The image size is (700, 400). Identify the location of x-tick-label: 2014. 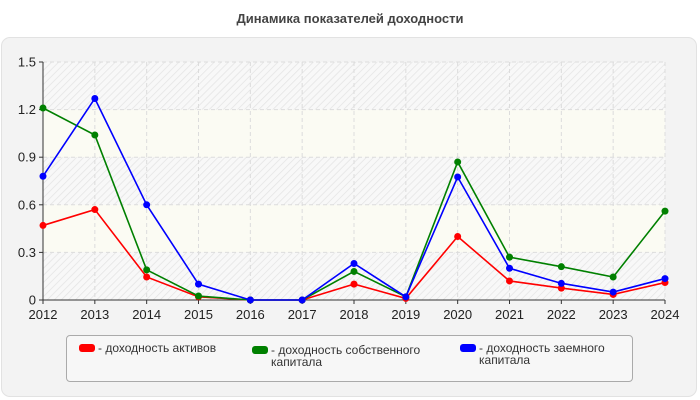
(146, 314).